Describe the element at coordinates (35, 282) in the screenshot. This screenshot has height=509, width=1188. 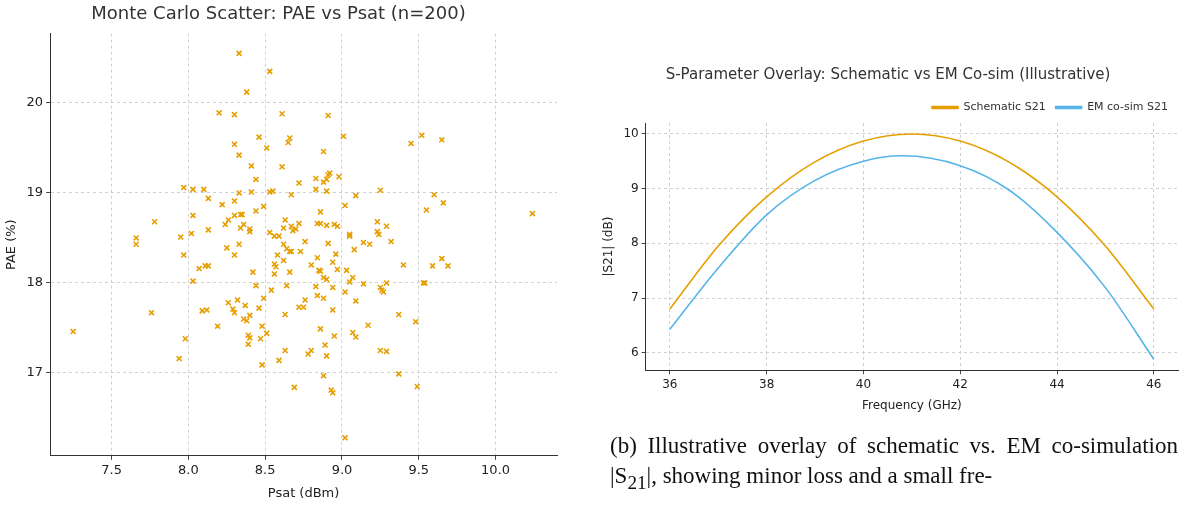
I see `y-tick-label: 18` at that location.